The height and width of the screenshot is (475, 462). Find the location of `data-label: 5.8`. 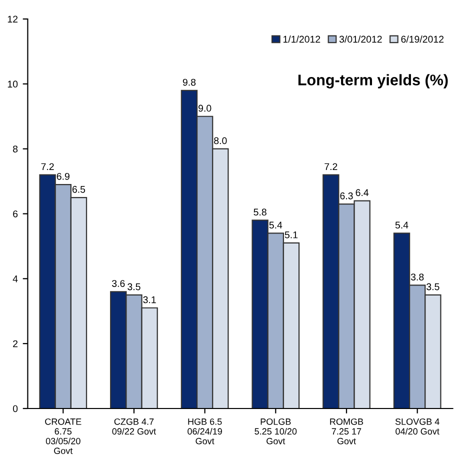

data-label: 5.8 is located at coordinates (260, 212).